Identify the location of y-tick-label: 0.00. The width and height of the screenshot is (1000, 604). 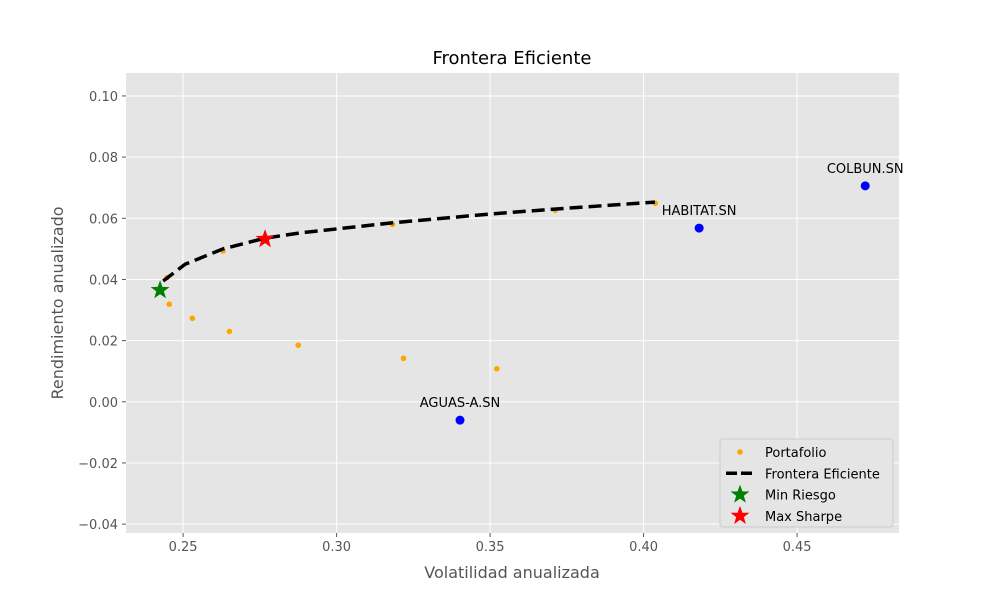
(103, 403).